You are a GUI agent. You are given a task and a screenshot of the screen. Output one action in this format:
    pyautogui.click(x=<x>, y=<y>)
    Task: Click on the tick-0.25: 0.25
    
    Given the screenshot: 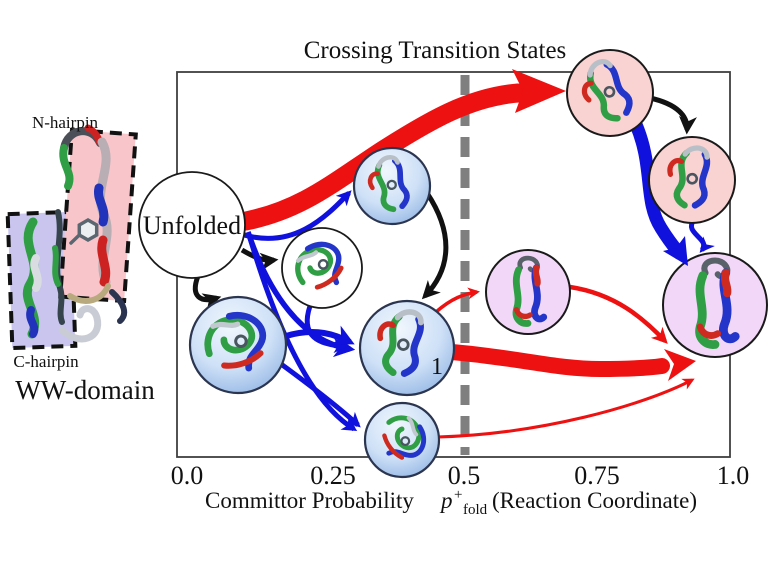 What is the action you would take?
    pyautogui.click(x=333, y=475)
    